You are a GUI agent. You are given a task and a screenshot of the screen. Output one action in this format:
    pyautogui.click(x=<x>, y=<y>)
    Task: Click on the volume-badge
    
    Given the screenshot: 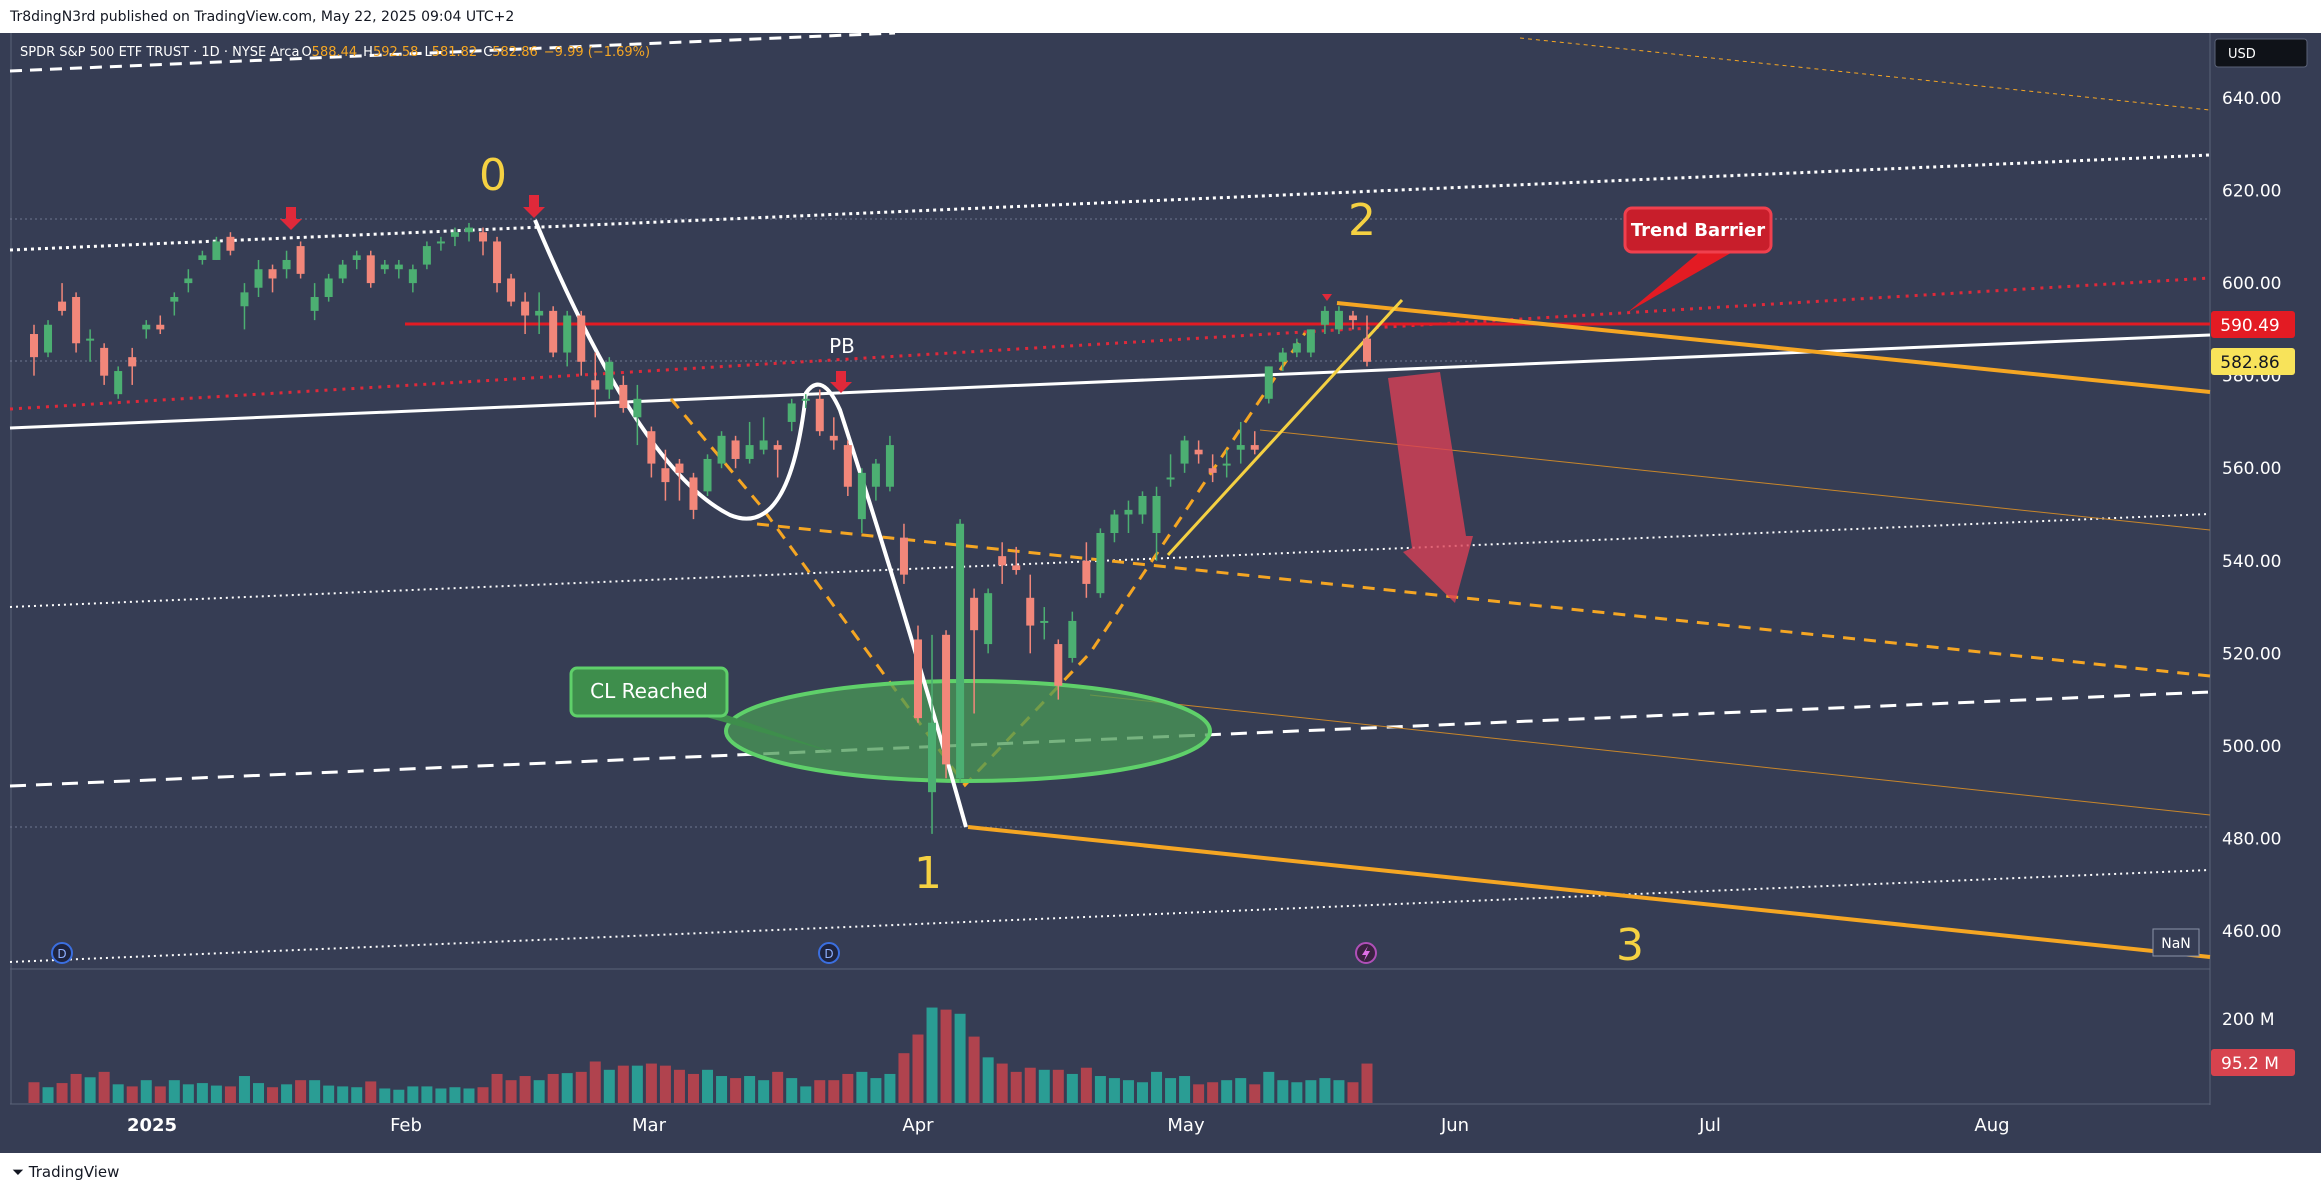 What is the action you would take?
    pyautogui.click(x=2253, y=1062)
    